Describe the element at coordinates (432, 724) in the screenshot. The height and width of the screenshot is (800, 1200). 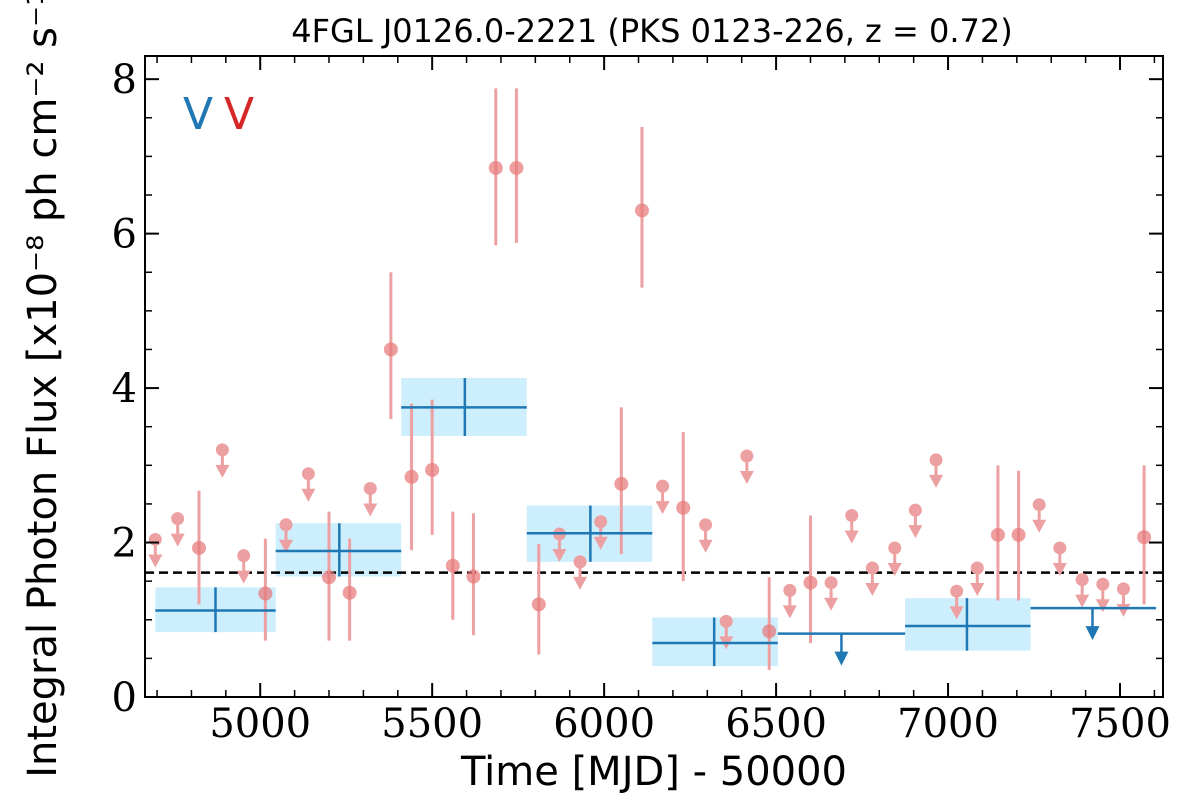
I see `x-tick-label: 5500` at that location.